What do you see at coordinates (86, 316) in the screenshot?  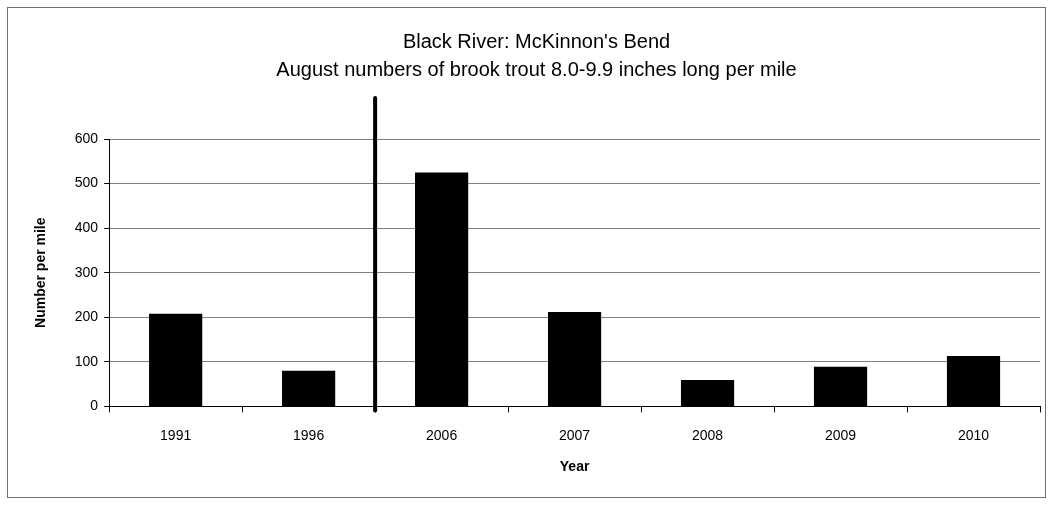 I see `y-tick-label: 200` at bounding box center [86, 316].